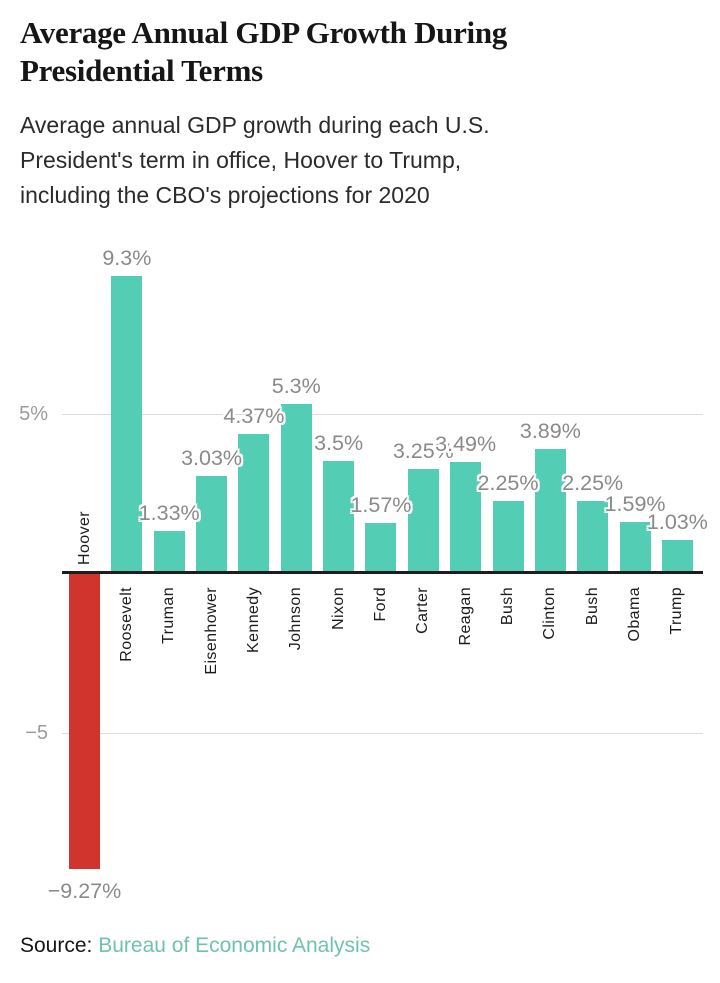 The width and height of the screenshot is (720, 983). I want to click on x-axis-label-truman: Truman, so click(169, 615).